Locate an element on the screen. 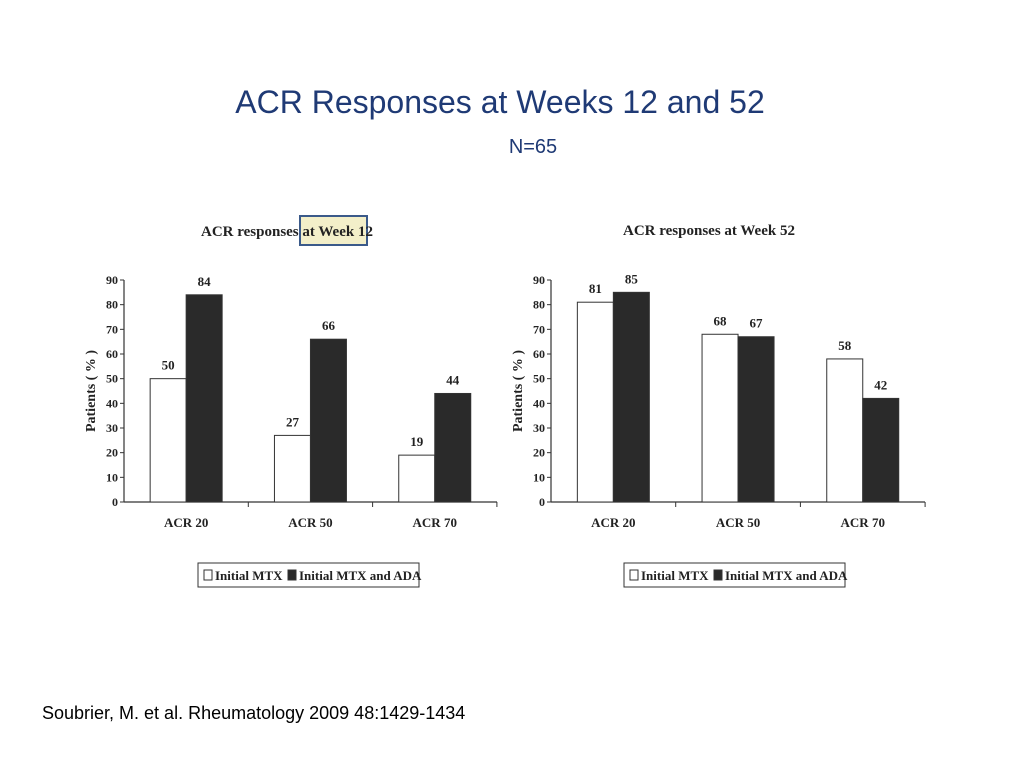  chart-title: ACR responses at Week 12 is located at coordinates (287, 232).